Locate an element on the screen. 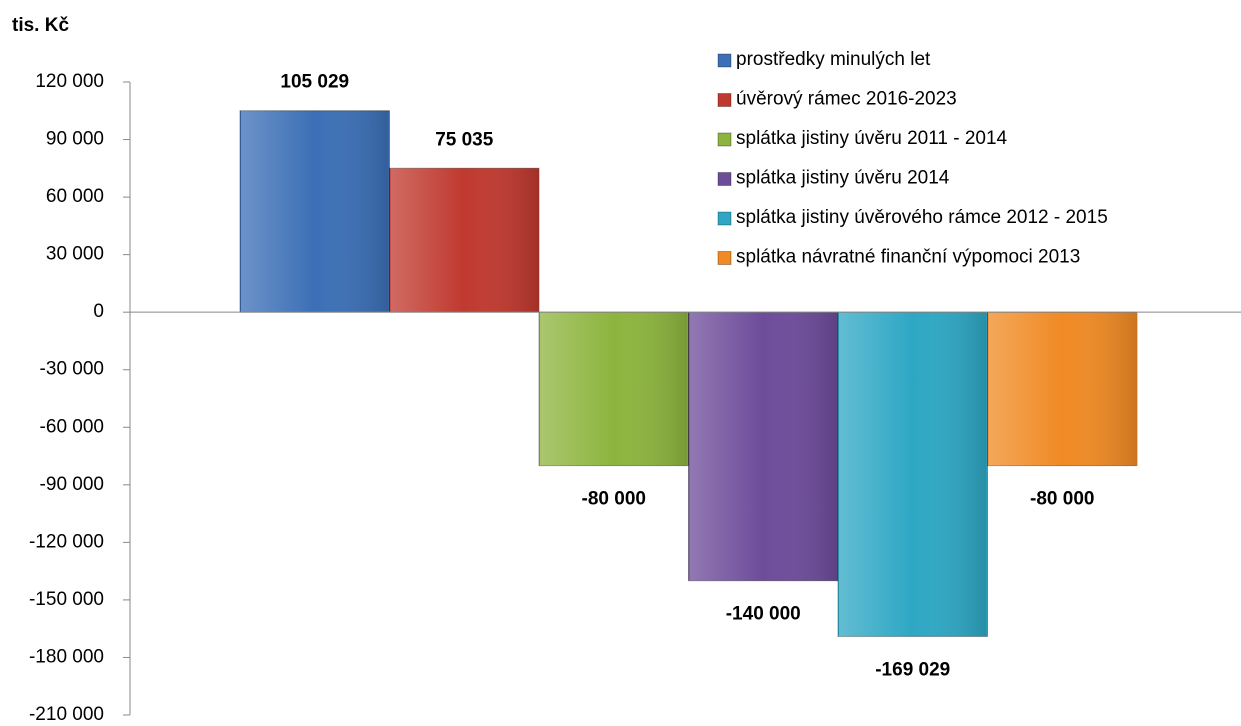 This screenshot has width=1241, height=726. legend-label: splátka návratné finanční výpomoci 2013 is located at coordinates (908, 257).